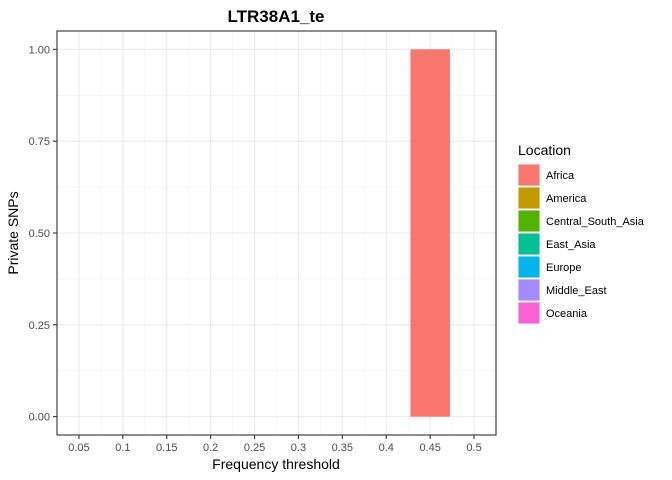  I want to click on x-tick-label: 0.1, so click(122, 448).